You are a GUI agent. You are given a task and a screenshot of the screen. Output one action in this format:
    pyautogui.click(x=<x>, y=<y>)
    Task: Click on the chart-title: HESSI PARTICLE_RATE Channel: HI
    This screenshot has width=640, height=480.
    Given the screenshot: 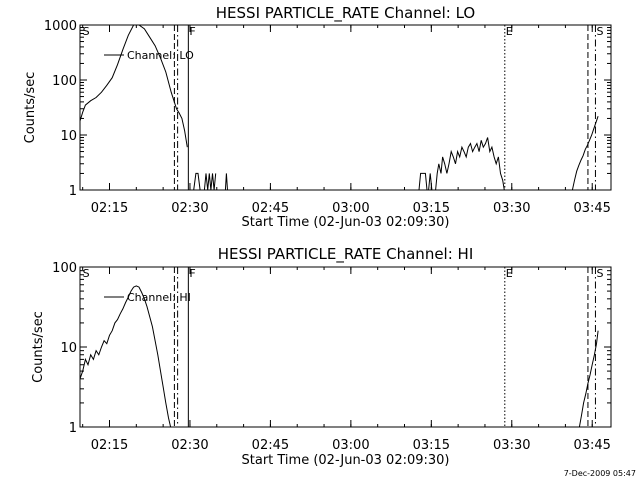 What is the action you would take?
    pyautogui.click(x=346, y=254)
    